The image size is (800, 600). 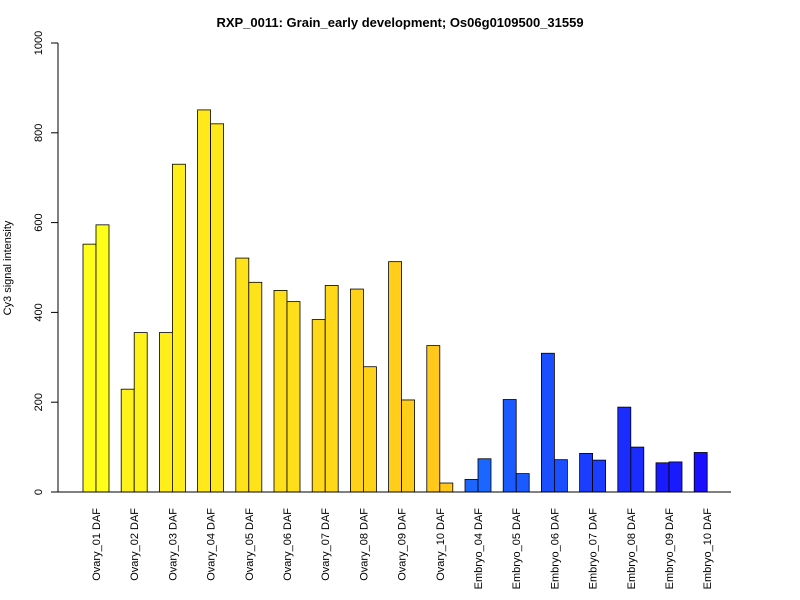 What do you see at coordinates (403, 544) in the screenshot?
I see `x-tick-label: Ovary_09 DAF` at bounding box center [403, 544].